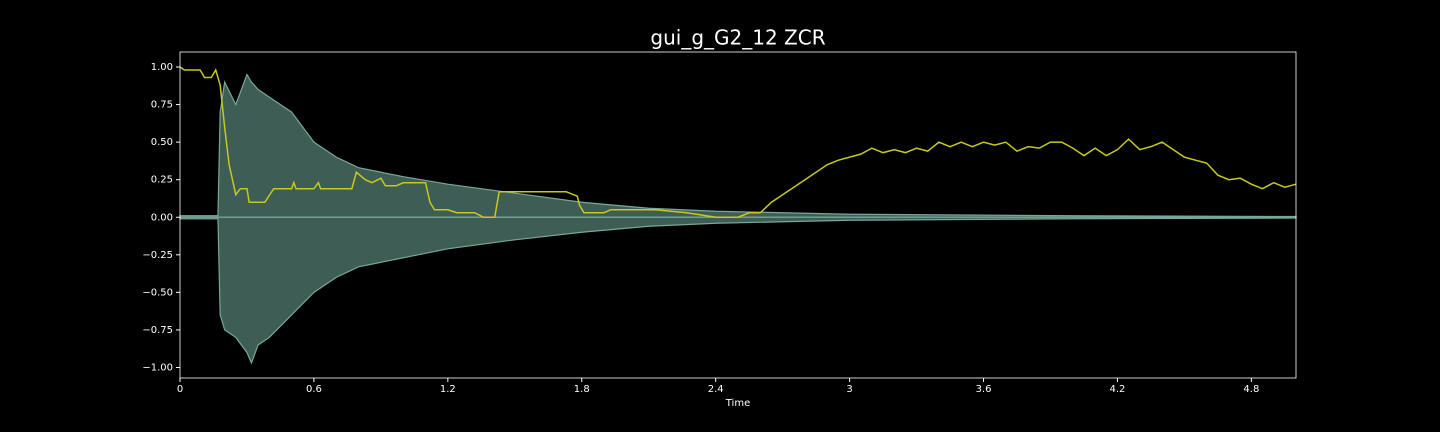 This screenshot has height=432, width=1440. I want to click on x-tick-label: 0.6, so click(314, 389).